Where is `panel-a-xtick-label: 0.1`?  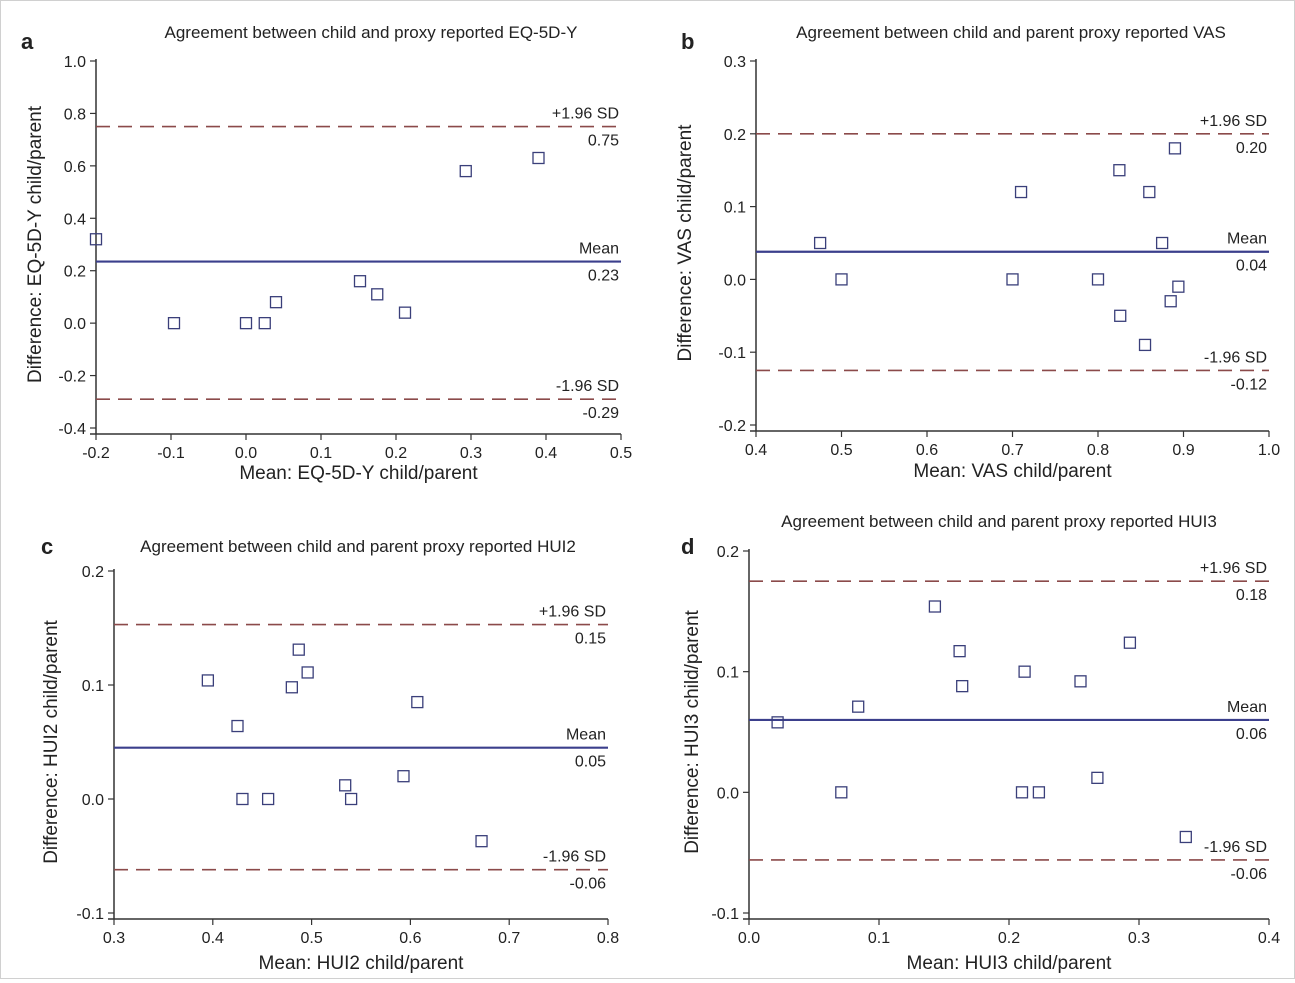 panel-a-xtick-label: 0.1 is located at coordinates (321, 453).